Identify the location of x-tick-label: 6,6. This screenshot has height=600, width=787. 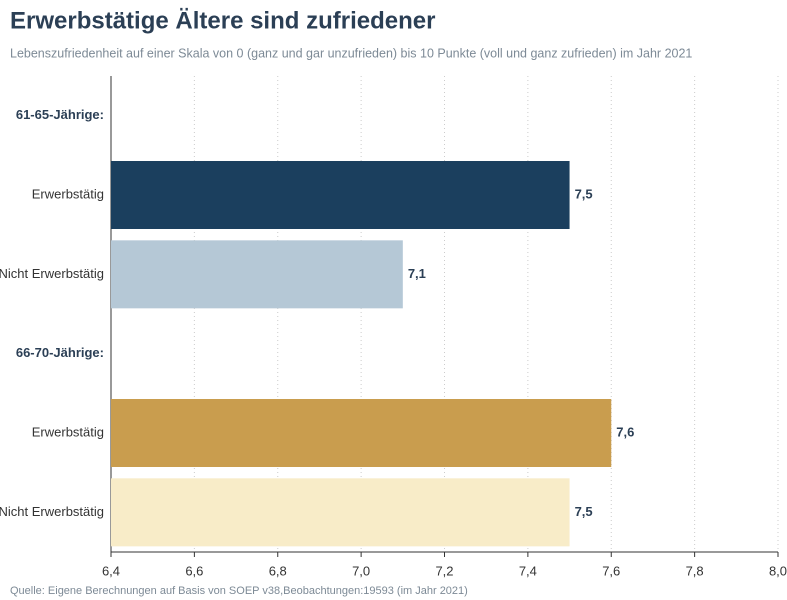
(194, 570).